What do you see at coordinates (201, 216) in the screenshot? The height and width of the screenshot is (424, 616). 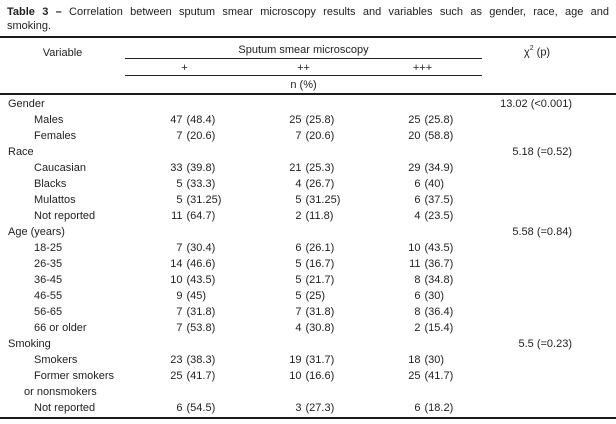 I see `value-percent: (64.7)` at bounding box center [201, 216].